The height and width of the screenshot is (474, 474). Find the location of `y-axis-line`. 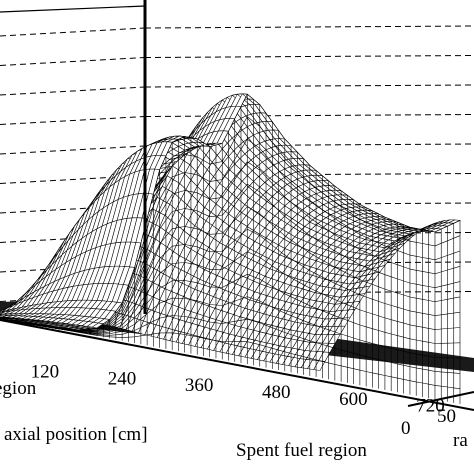

y-axis-line is located at coordinates (440, 399).